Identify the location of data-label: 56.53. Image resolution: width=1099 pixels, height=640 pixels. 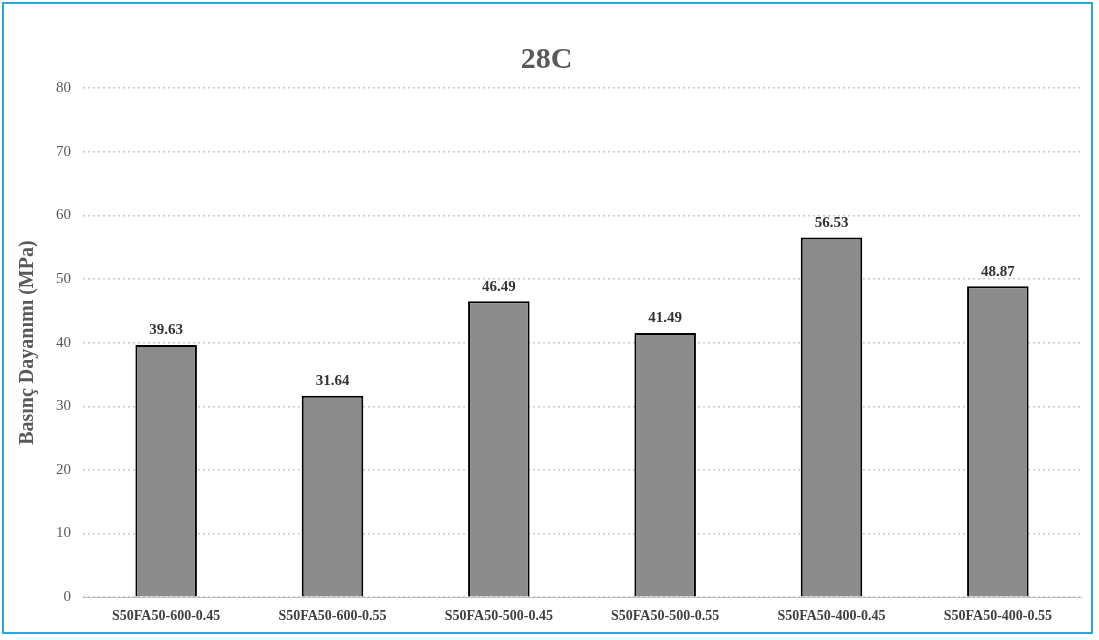
(831, 221).